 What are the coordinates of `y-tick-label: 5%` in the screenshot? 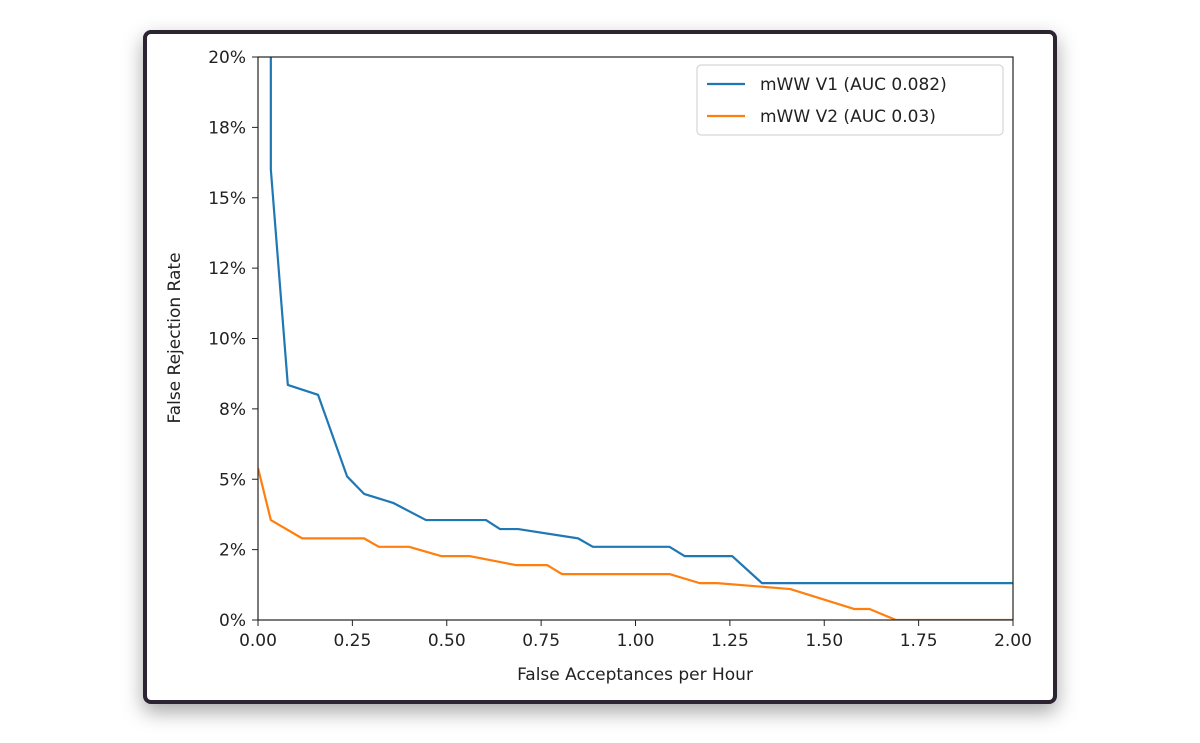 It's located at (232, 480).